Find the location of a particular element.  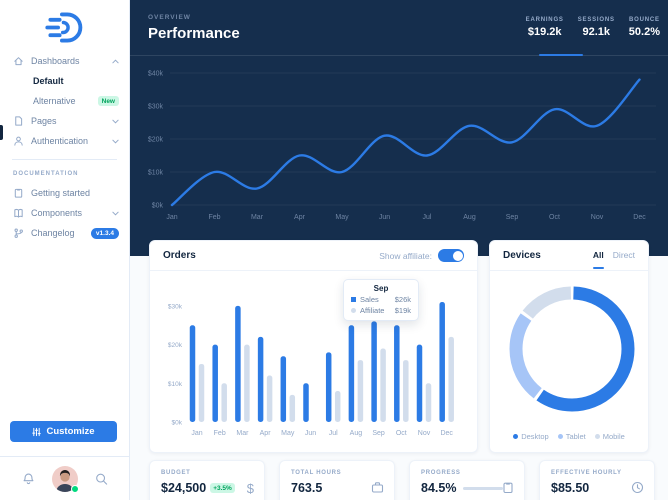

active-nav-indicator is located at coordinates (1, 132).